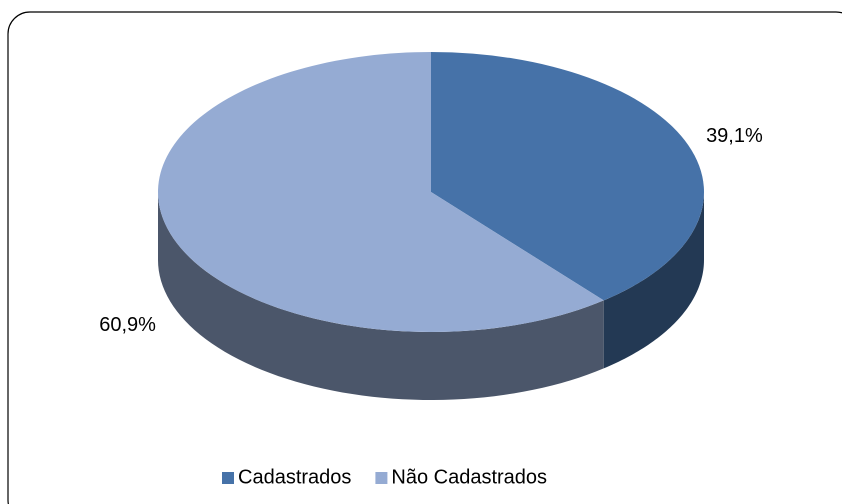 The image size is (842, 504). Describe the element at coordinates (294, 477) in the screenshot. I see `legend-label: Cadastrados` at that location.